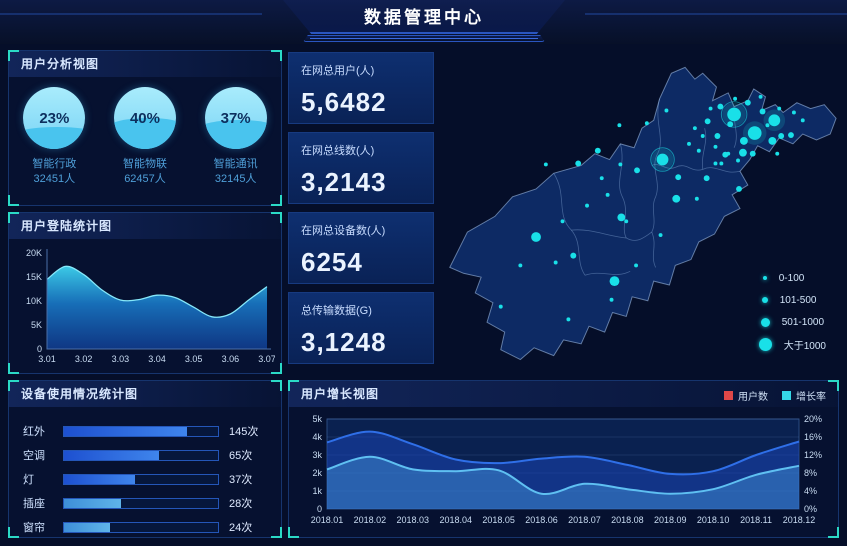 The width and height of the screenshot is (847, 546). Describe the element at coordinates (810, 509) in the screenshot. I see `svg-text: 0%` at that location.